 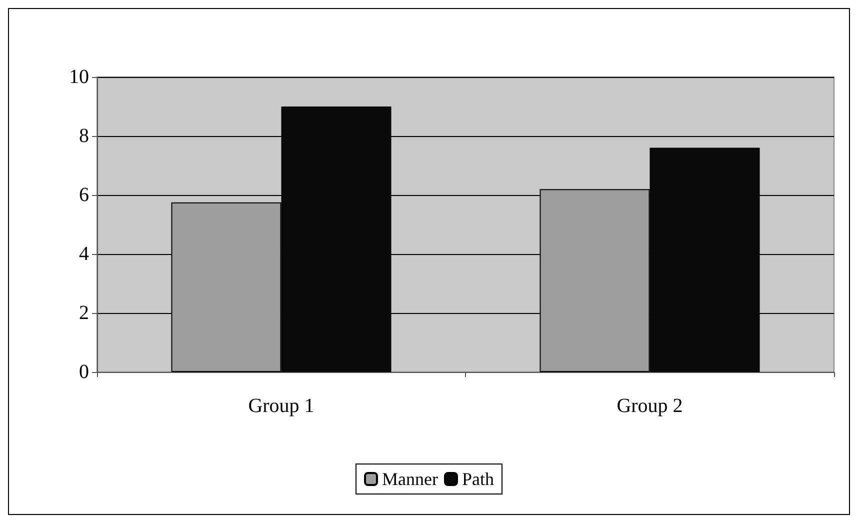 I want to click on y-tick-label: 4, so click(x=84, y=254).